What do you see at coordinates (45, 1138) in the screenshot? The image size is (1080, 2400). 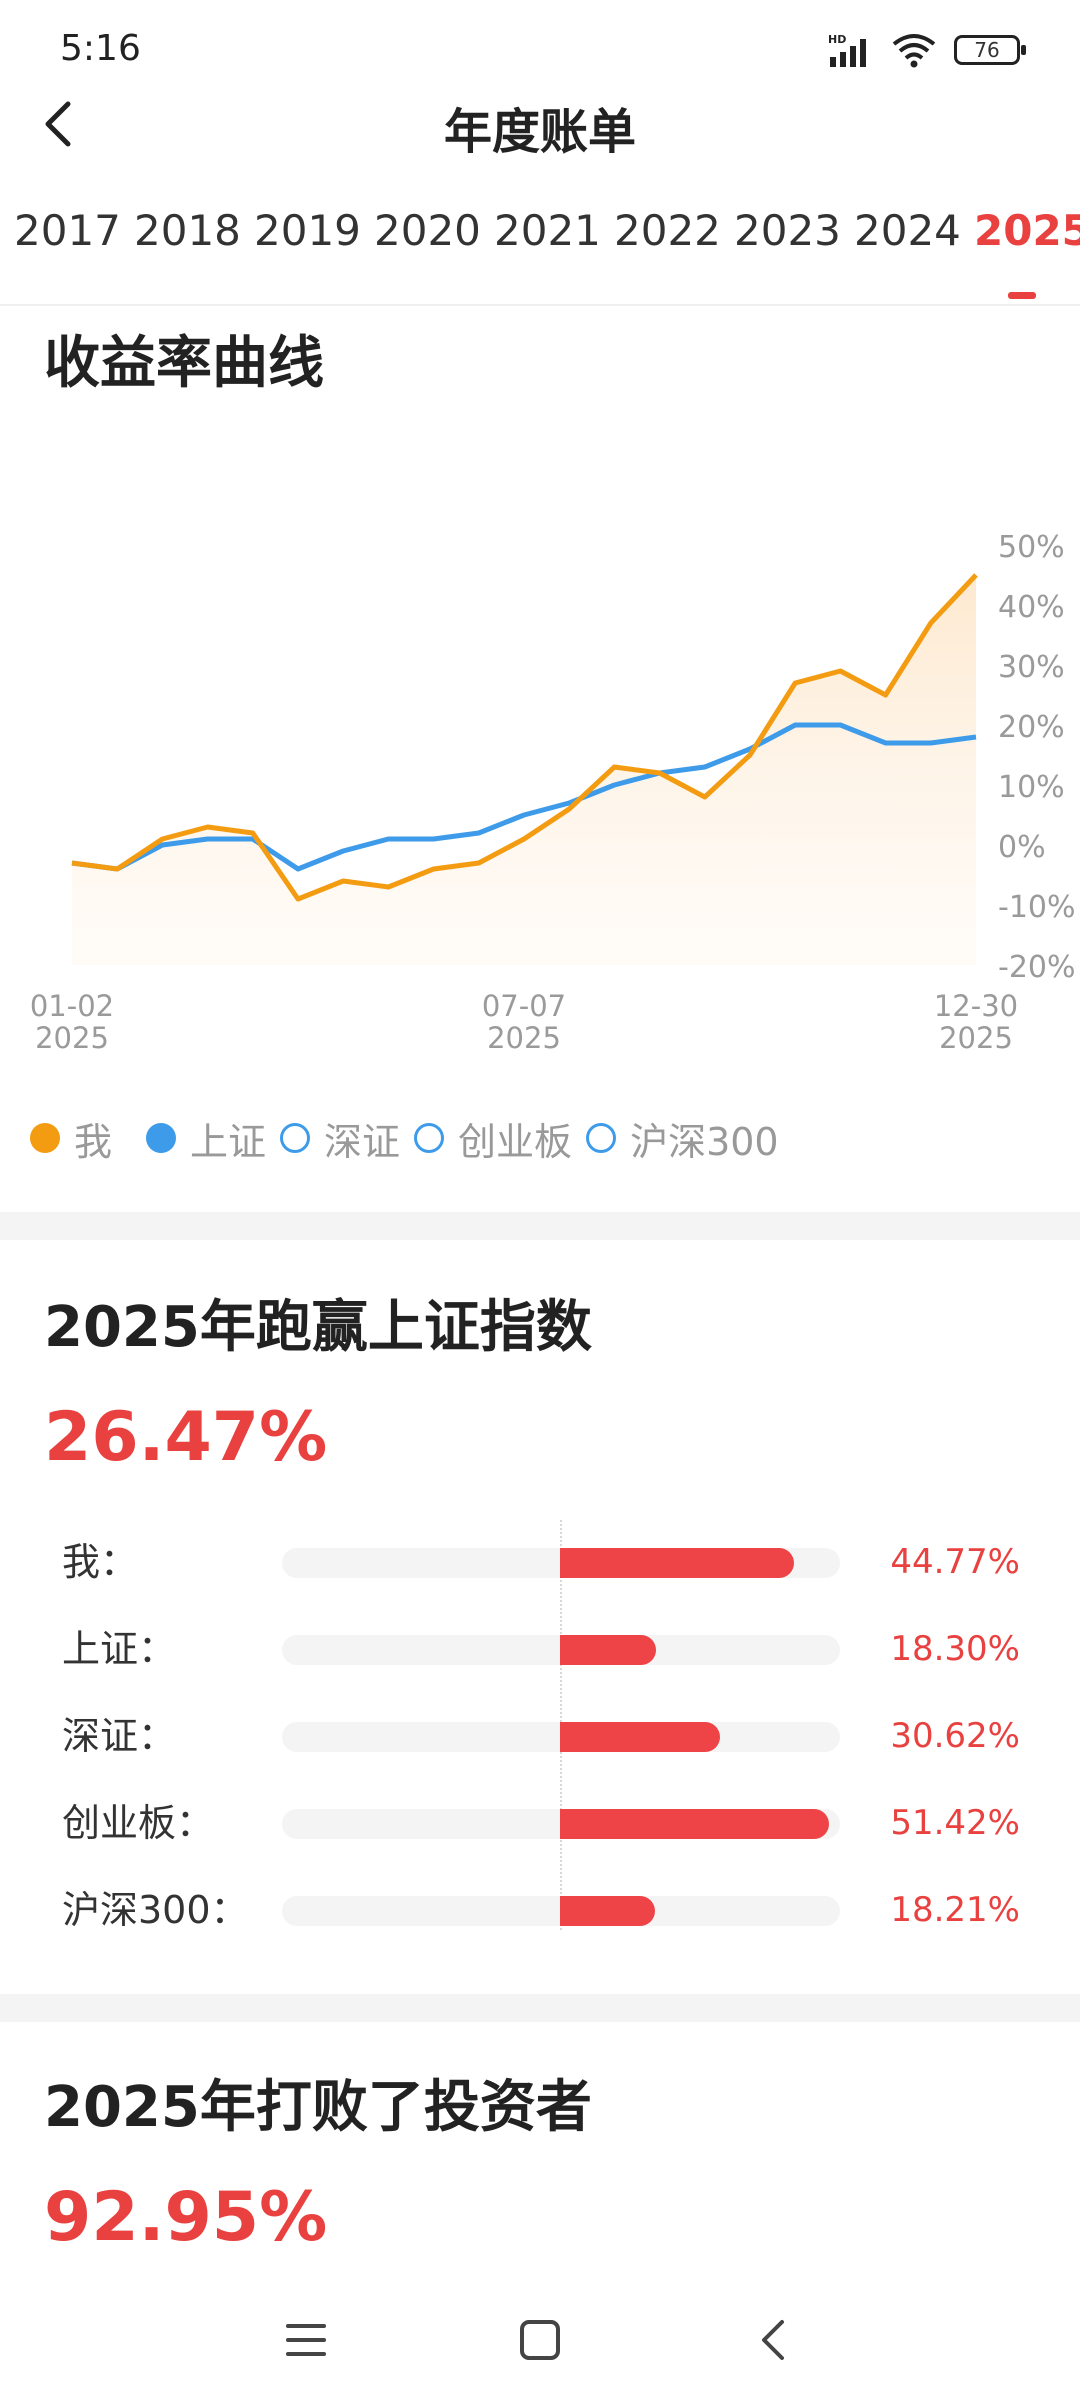 I see `legend-dot-me` at bounding box center [45, 1138].